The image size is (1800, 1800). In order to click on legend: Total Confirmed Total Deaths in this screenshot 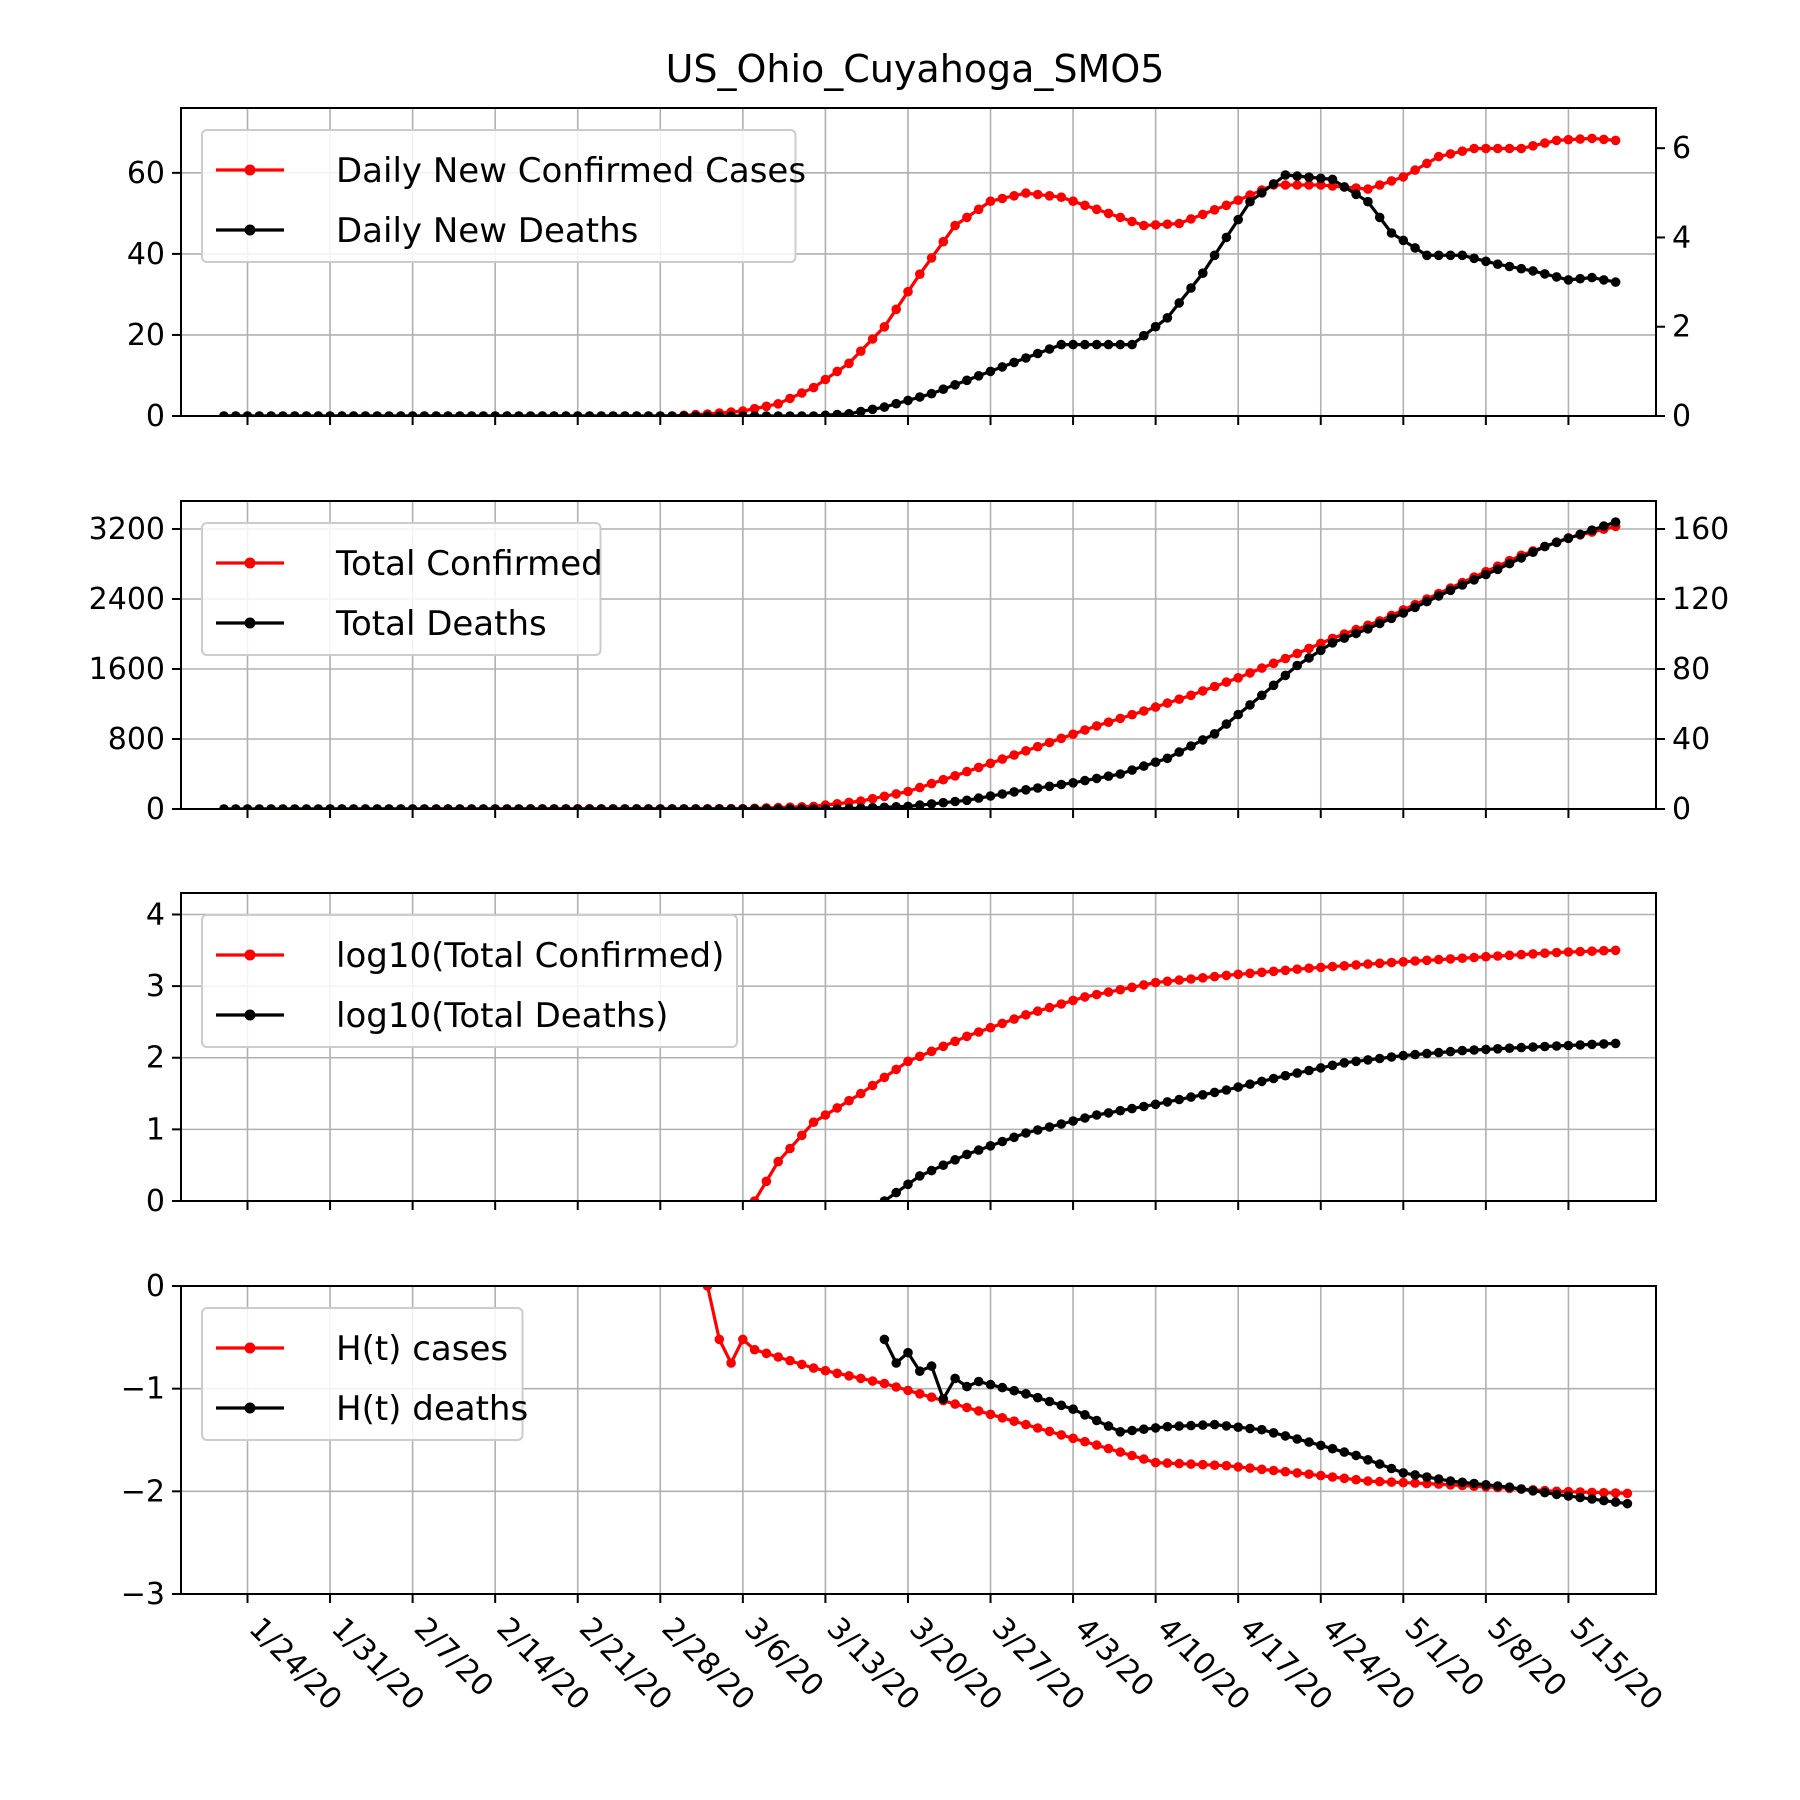, I will do `click(402, 589)`.